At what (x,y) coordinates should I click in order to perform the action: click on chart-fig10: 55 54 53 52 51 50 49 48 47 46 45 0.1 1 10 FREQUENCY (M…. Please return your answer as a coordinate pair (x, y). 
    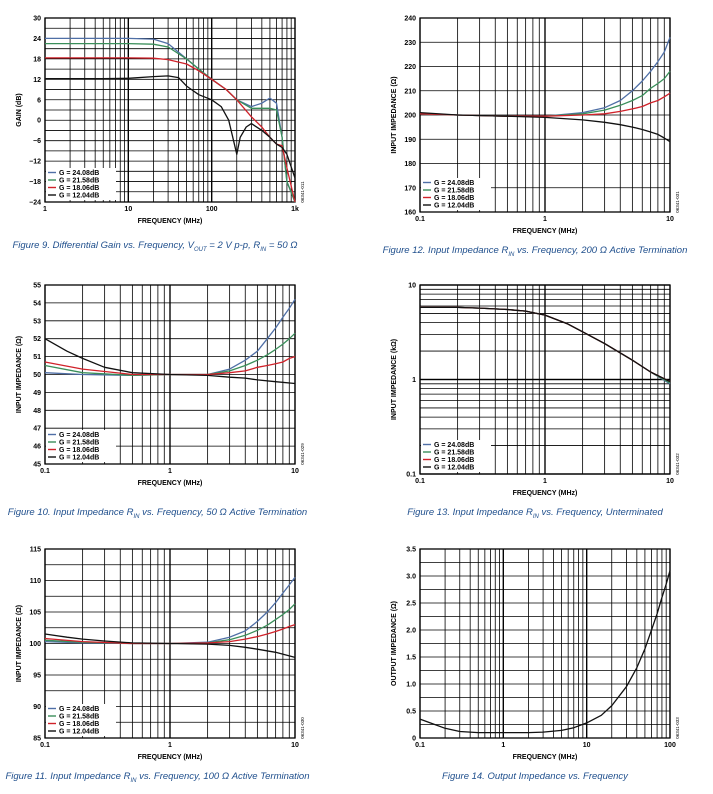
    Looking at the image, I should click on (160, 384).